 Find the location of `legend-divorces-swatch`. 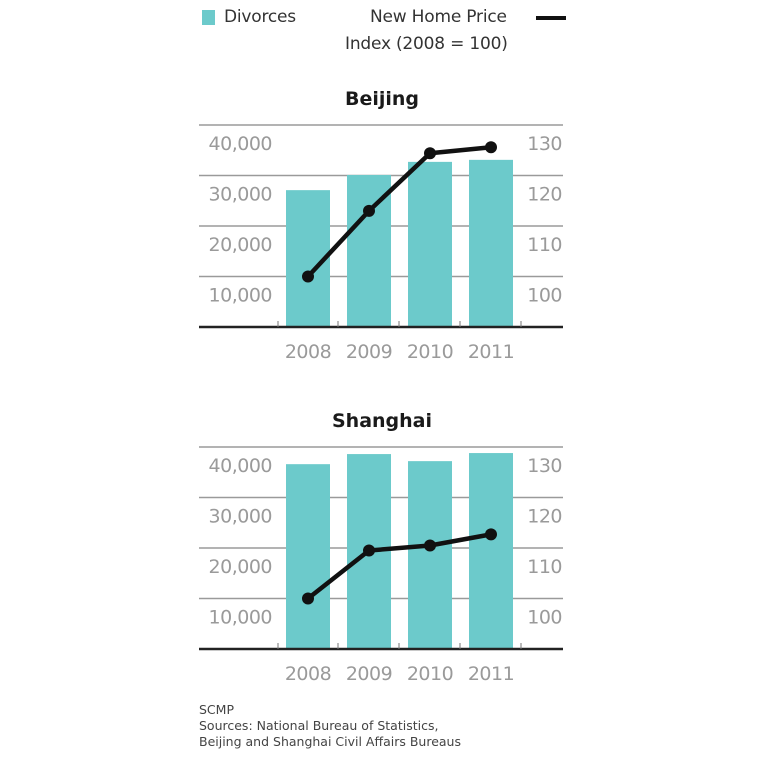

legend-divorces-swatch is located at coordinates (208, 17).